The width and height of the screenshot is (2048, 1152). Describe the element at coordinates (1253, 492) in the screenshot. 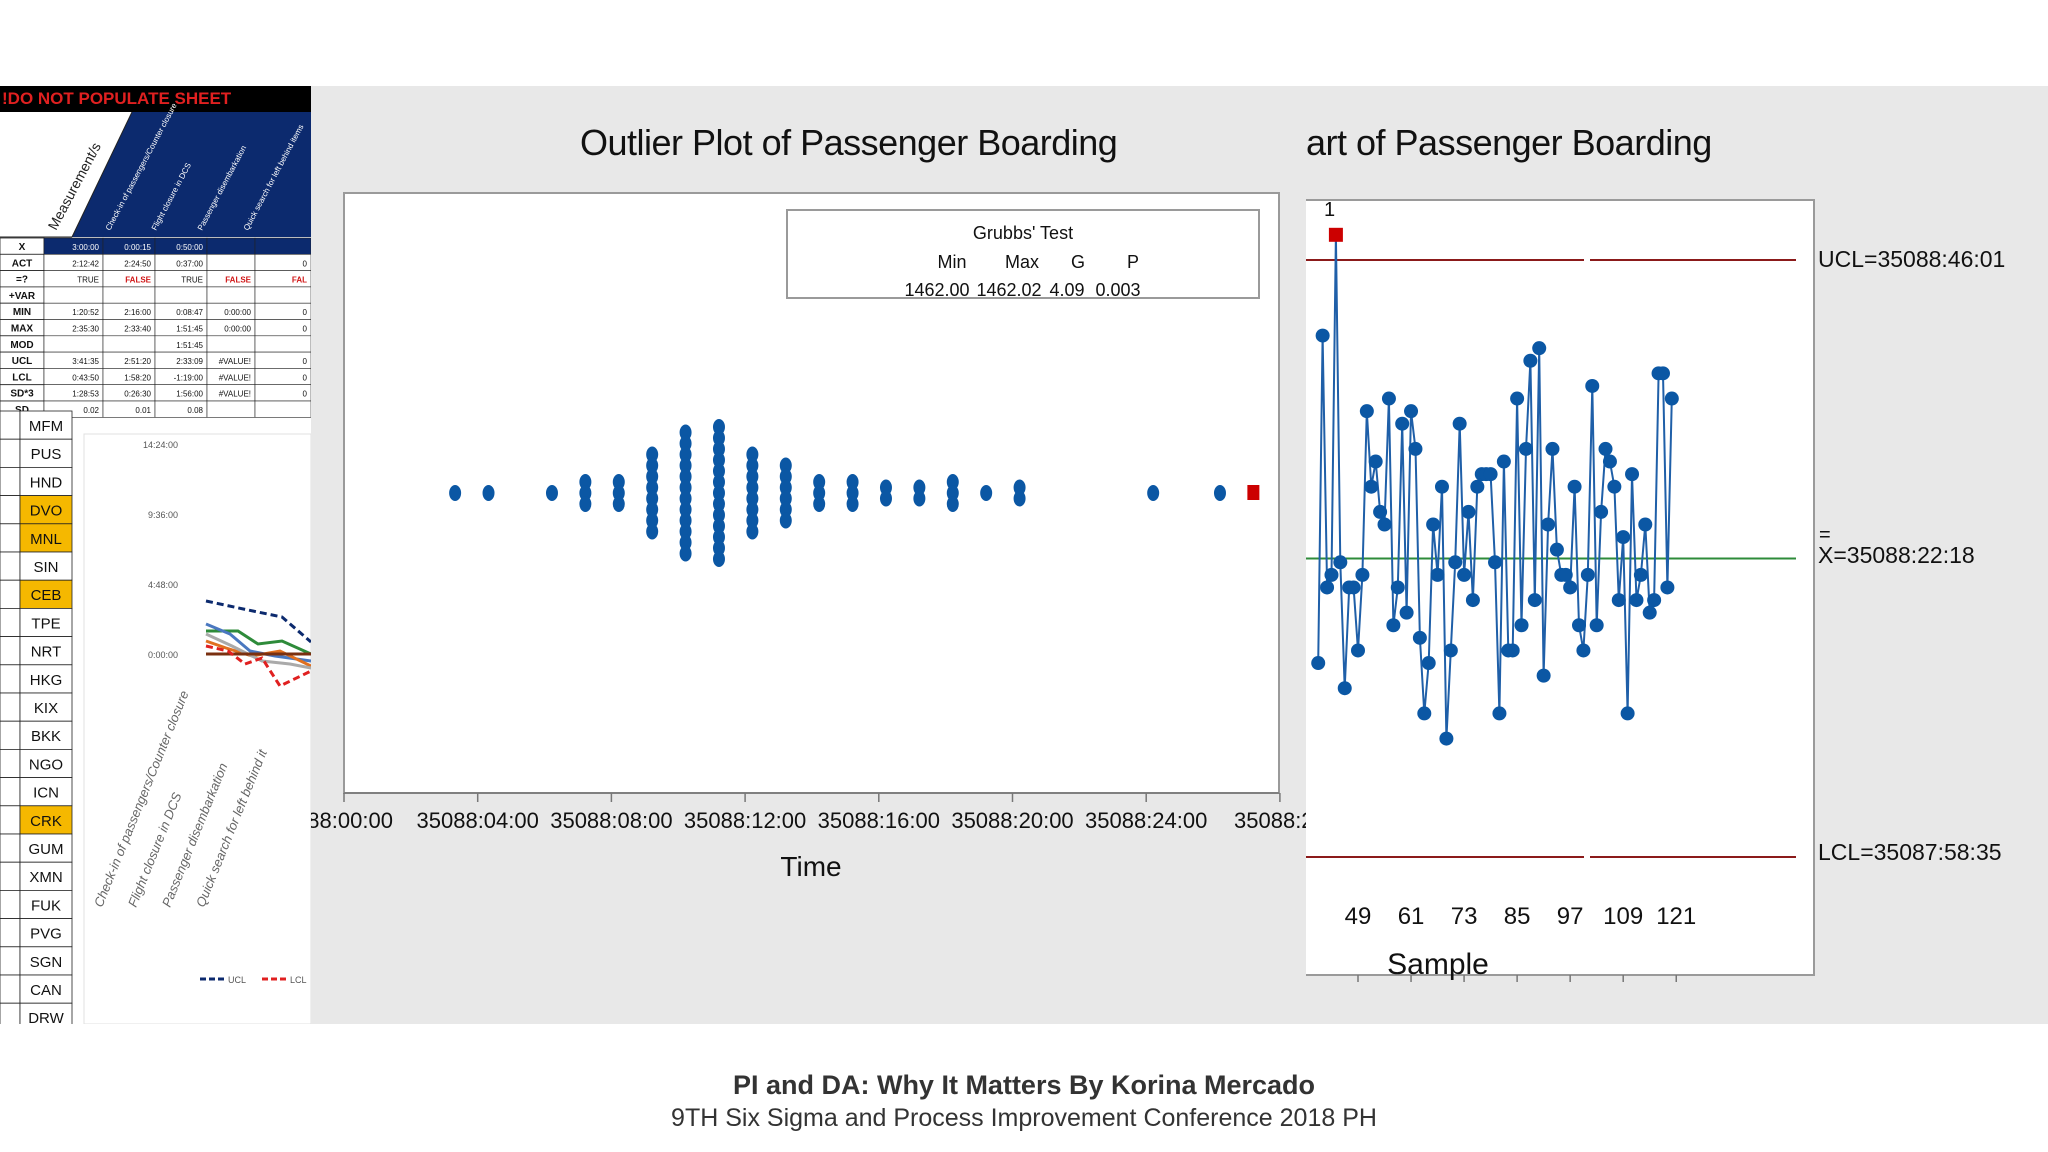

I see `outlier-flagged-point` at that location.